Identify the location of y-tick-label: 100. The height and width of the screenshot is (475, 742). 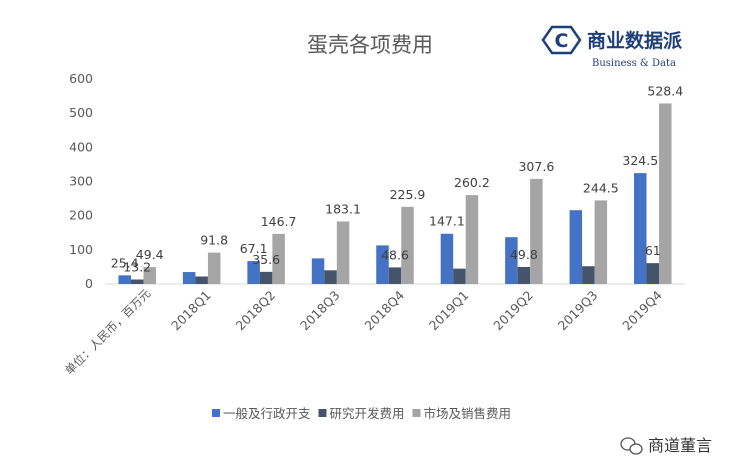
(81, 249).